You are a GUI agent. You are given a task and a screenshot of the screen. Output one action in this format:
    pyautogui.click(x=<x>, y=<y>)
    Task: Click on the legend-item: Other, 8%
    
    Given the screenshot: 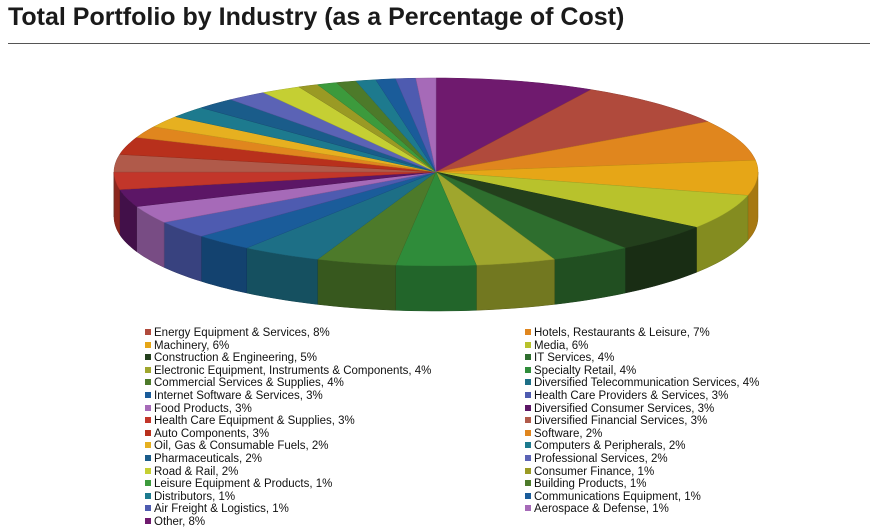 What is the action you would take?
    pyautogui.click(x=175, y=522)
    